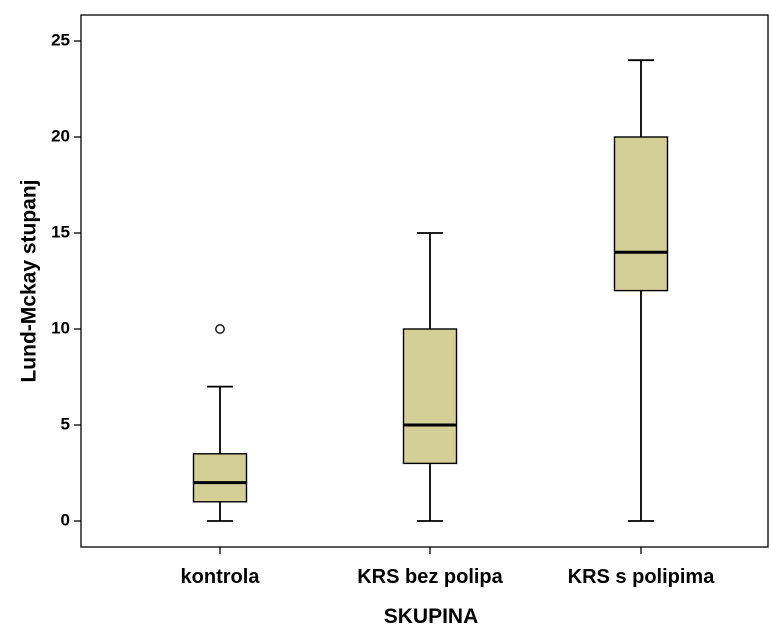  I want to click on outlier-point, so click(220, 329).